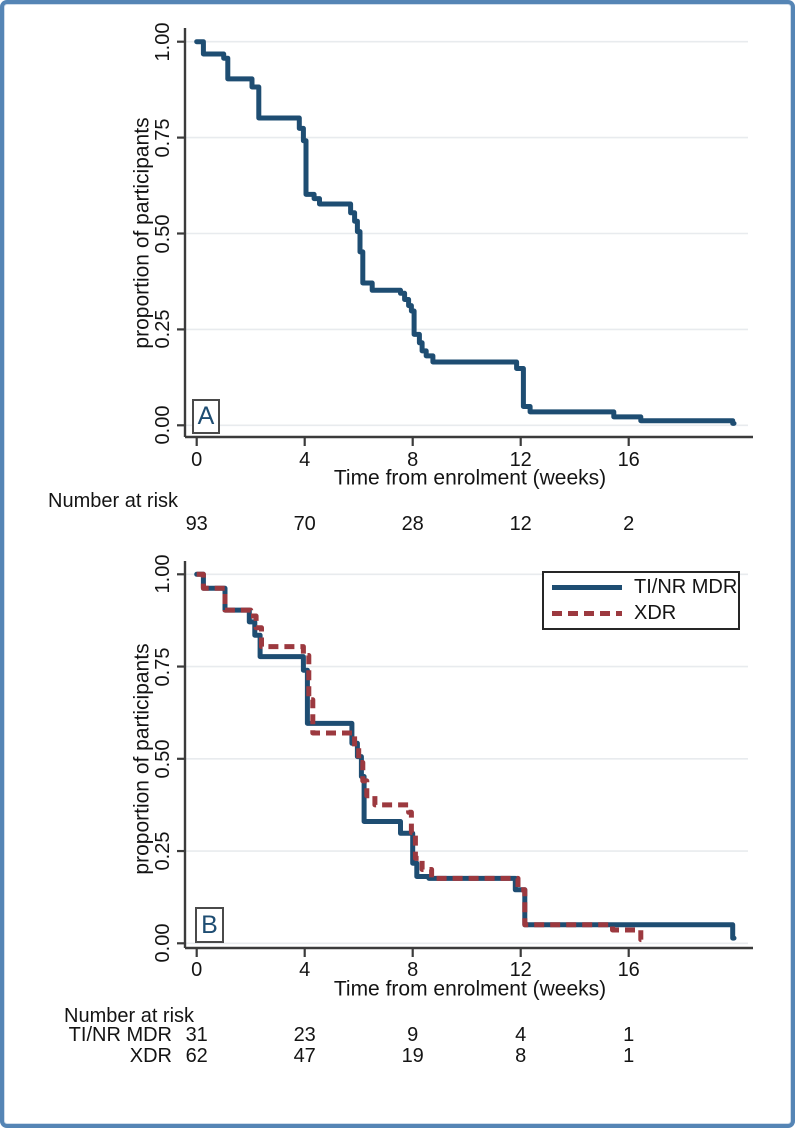  I want to click on legend: TI/NR MDR XDR, so click(641, 600).